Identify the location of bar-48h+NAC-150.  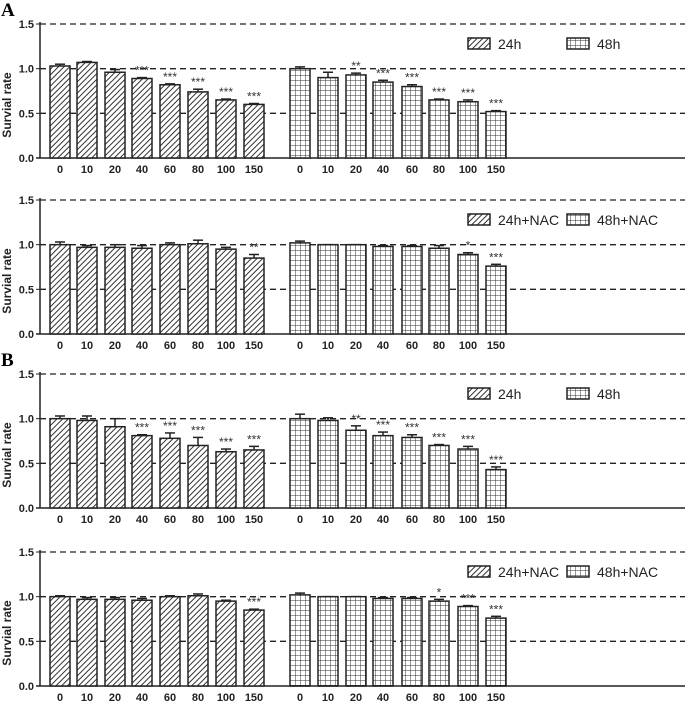
(496, 652).